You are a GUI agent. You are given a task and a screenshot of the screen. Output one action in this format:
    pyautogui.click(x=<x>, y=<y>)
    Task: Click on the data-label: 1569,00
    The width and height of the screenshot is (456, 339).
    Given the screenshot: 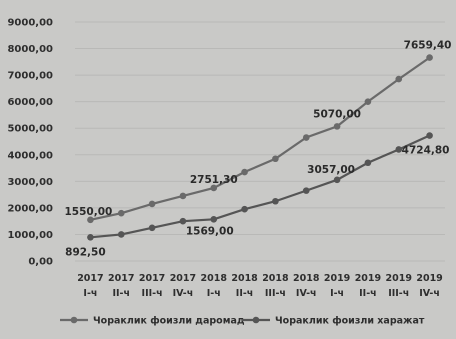 What is the action you would take?
    pyautogui.click(x=210, y=231)
    